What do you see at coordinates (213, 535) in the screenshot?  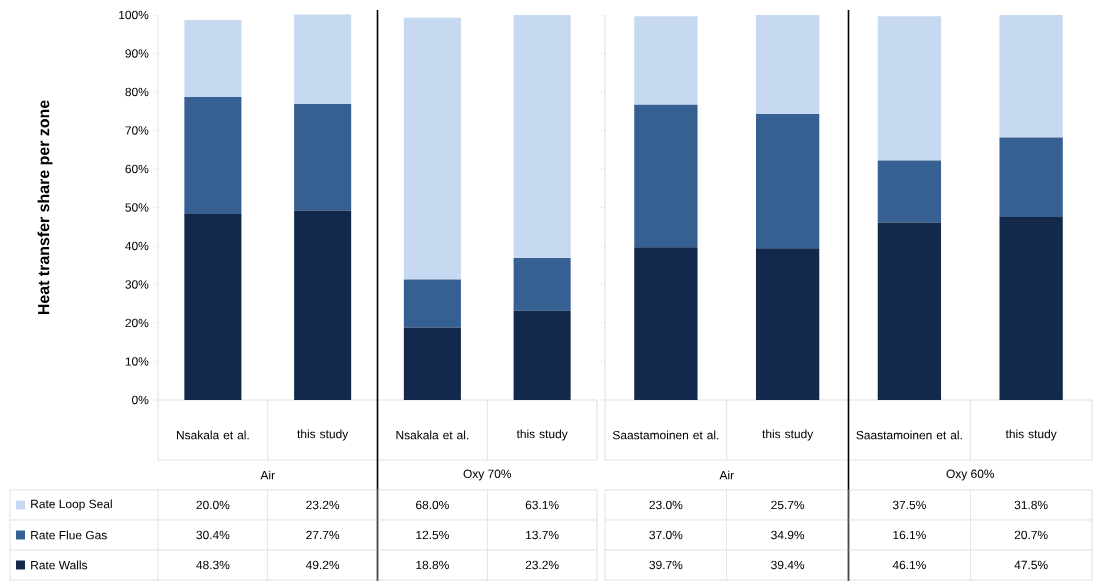 I see `data-label: 30.4%` at bounding box center [213, 535].